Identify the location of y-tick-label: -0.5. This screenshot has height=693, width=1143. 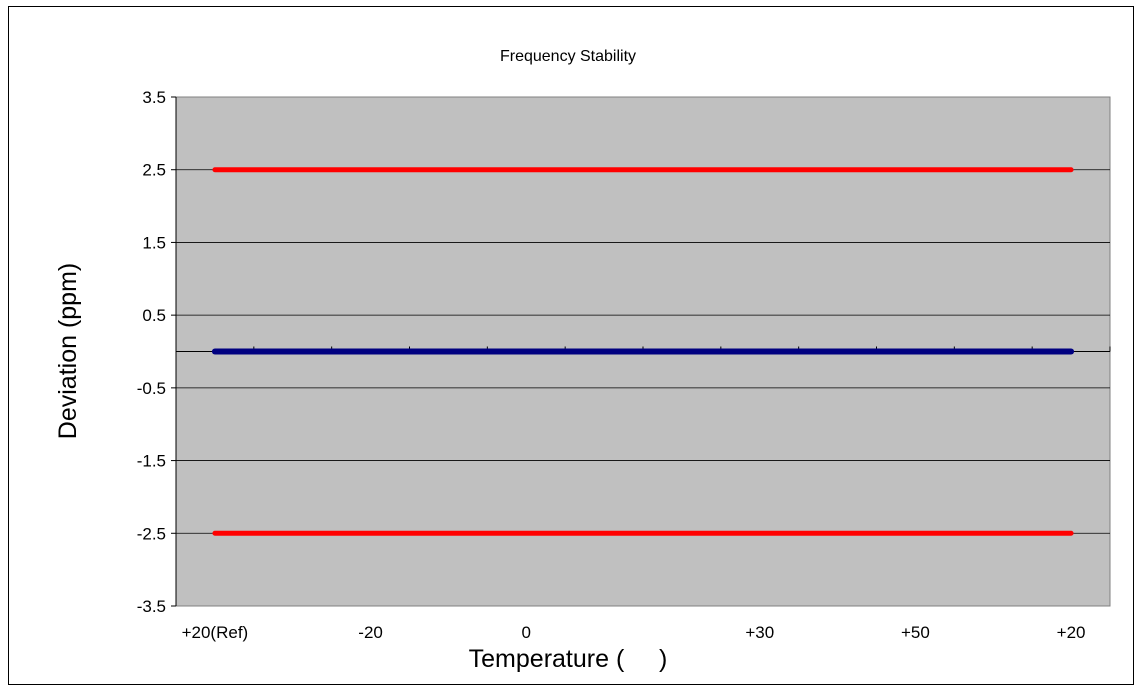
(151, 388).